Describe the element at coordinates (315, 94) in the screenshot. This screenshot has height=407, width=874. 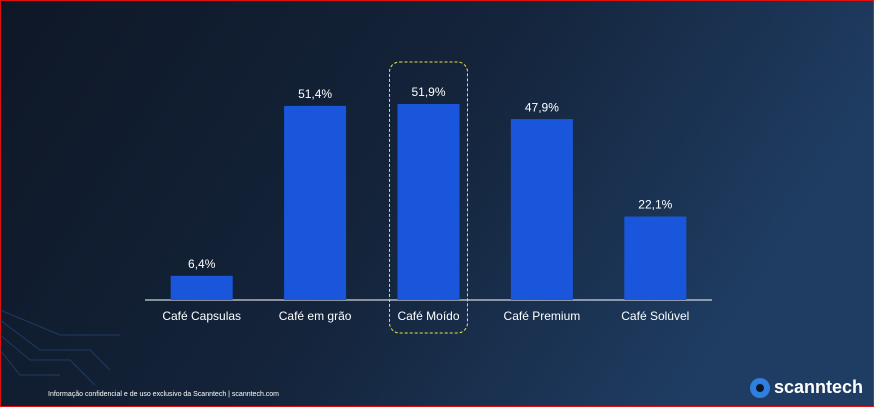
I see `value-label: 51,4%` at that location.